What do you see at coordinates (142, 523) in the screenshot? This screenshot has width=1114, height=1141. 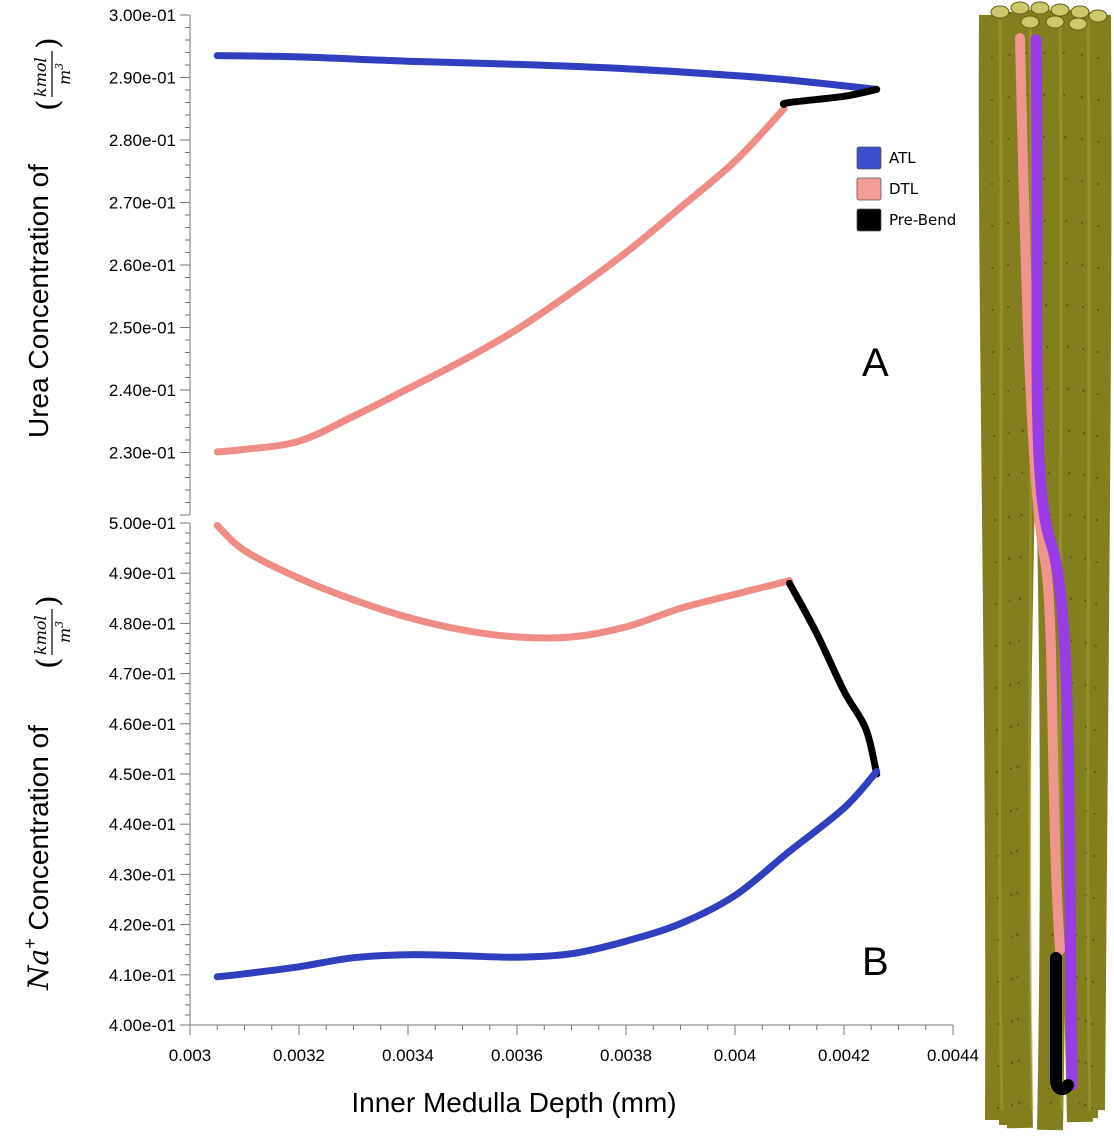 I see `sodium-y-tick-label: 5.00e-01` at bounding box center [142, 523].